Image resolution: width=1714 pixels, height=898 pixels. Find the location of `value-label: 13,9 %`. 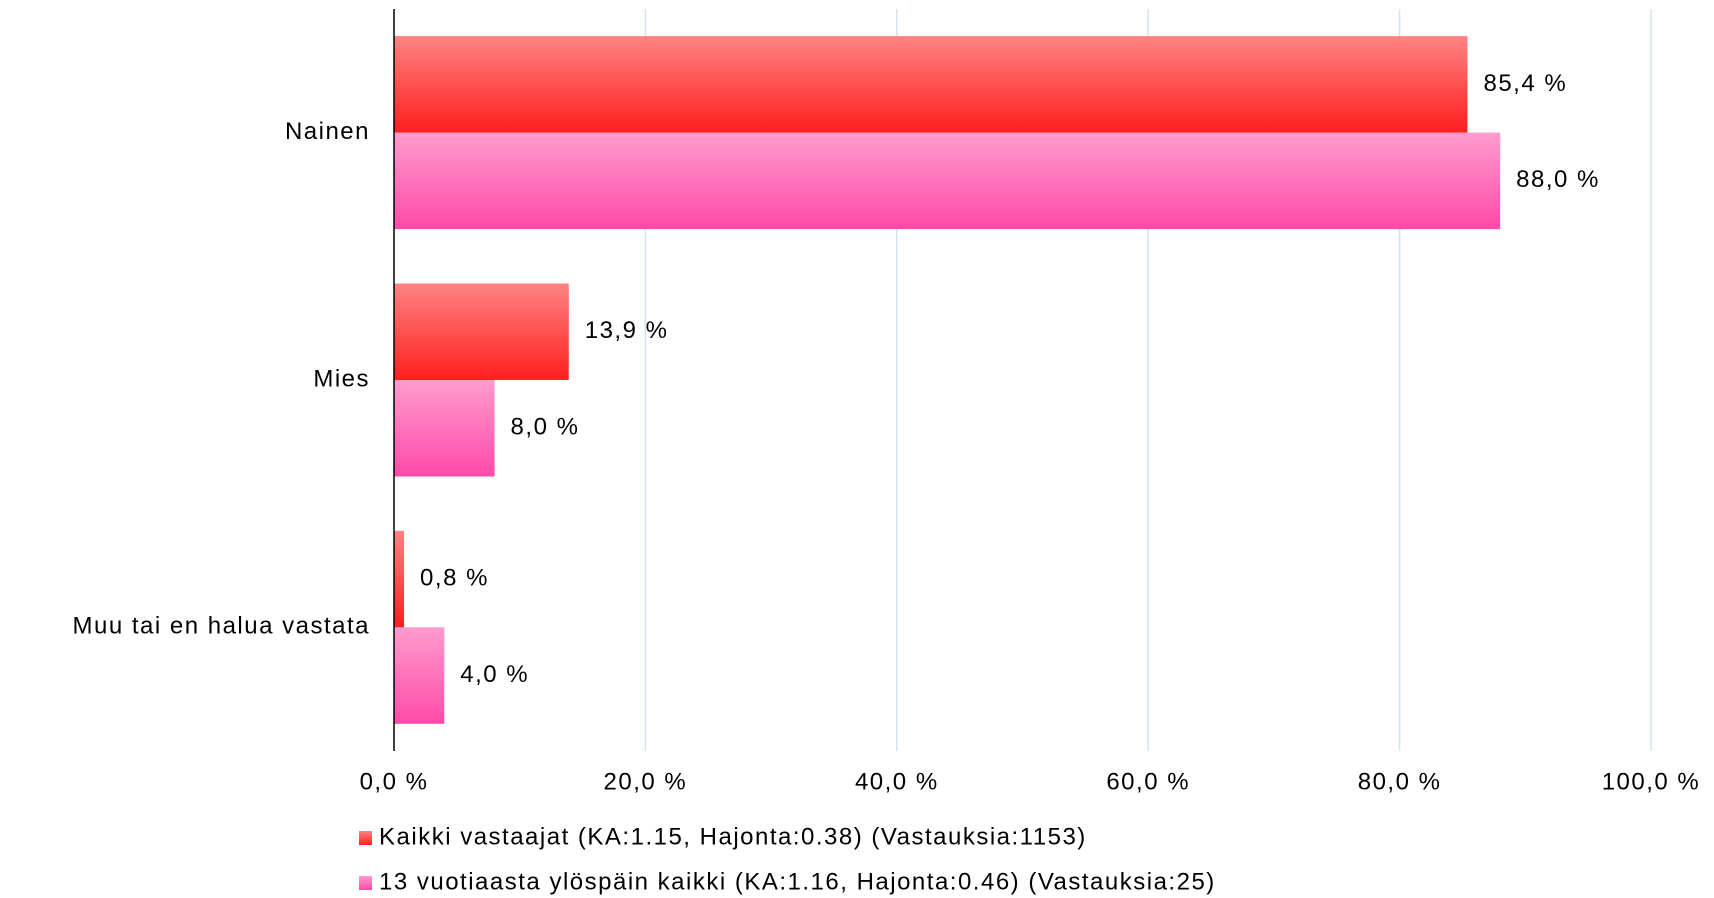

value-label: 13,9 % is located at coordinates (627, 330).